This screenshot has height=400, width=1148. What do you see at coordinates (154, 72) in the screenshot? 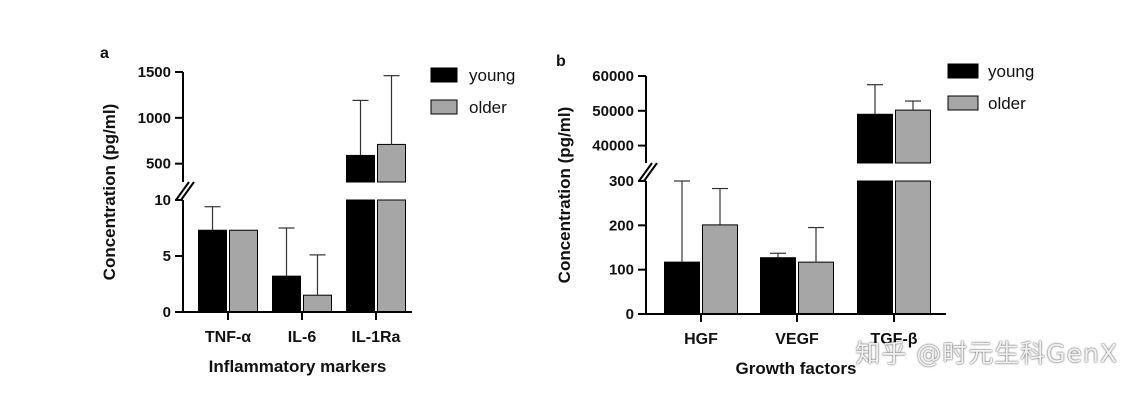
I see `y-tick-label-1500: 1500` at bounding box center [154, 72].